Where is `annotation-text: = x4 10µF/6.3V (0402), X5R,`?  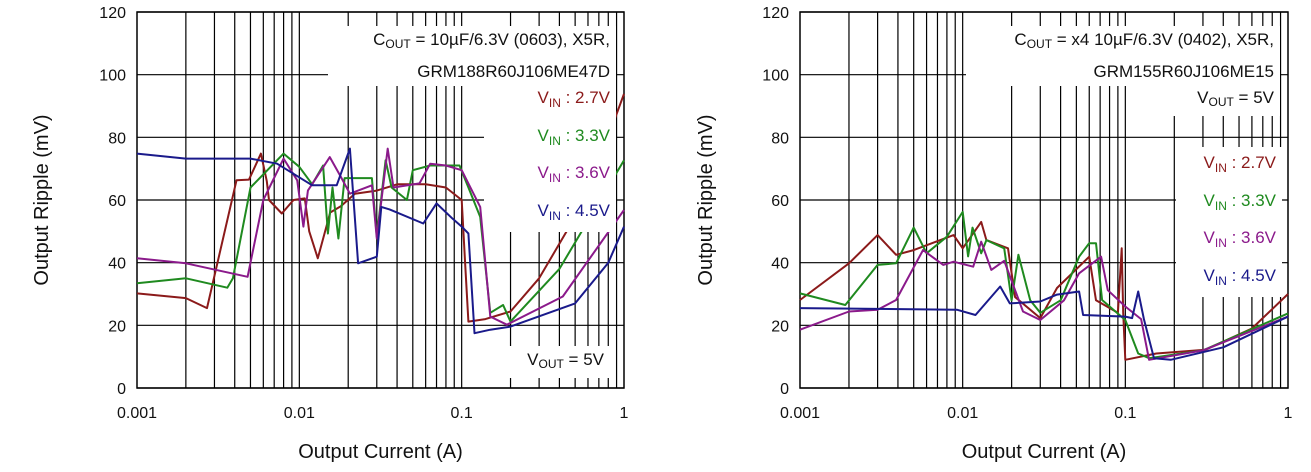
annotation-text: = x4 10µF/6.3V (0402), X5R, is located at coordinates (1163, 39).